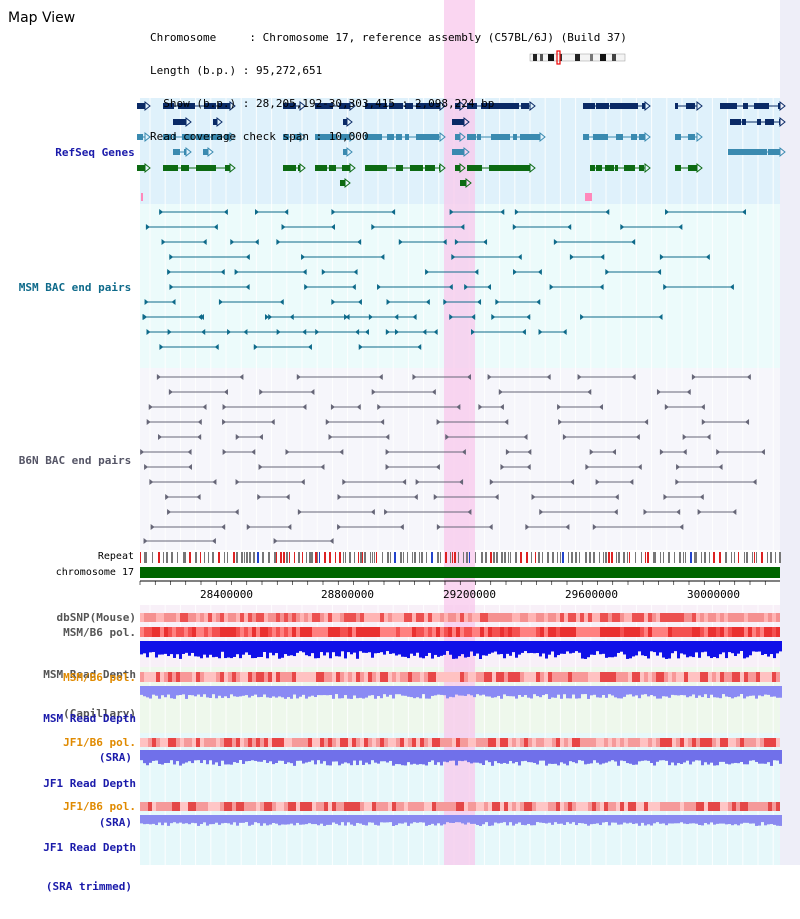  I want to click on ideogram-band, so click(535, 57).